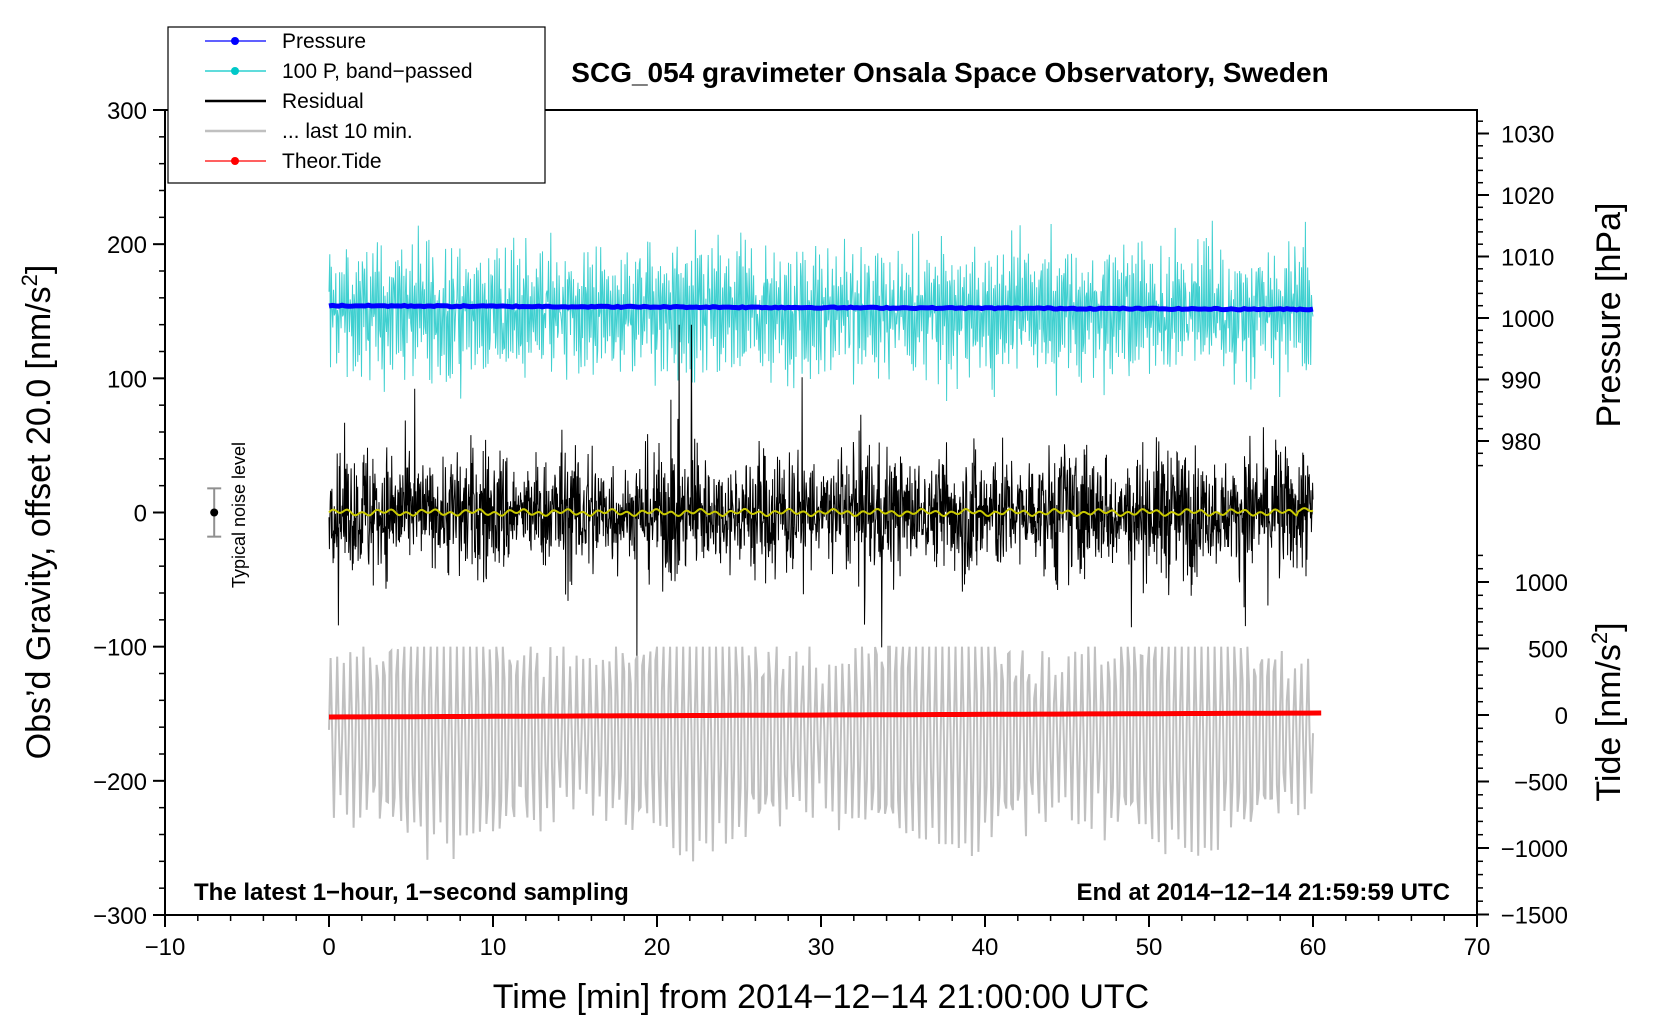  I want to click on x-tick-label: −10, so click(165, 947).